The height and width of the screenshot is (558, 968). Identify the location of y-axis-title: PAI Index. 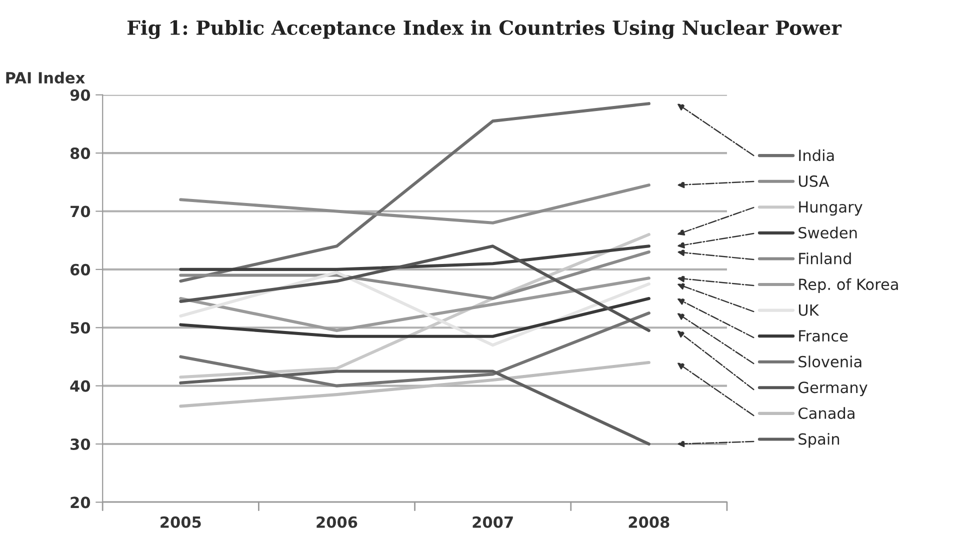
(45, 78).